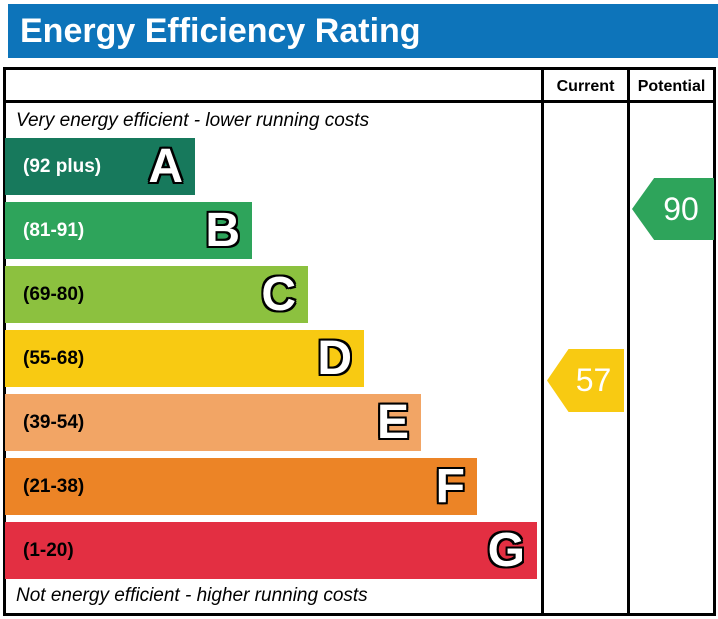  I want to click on band-letter: F, so click(450, 486).